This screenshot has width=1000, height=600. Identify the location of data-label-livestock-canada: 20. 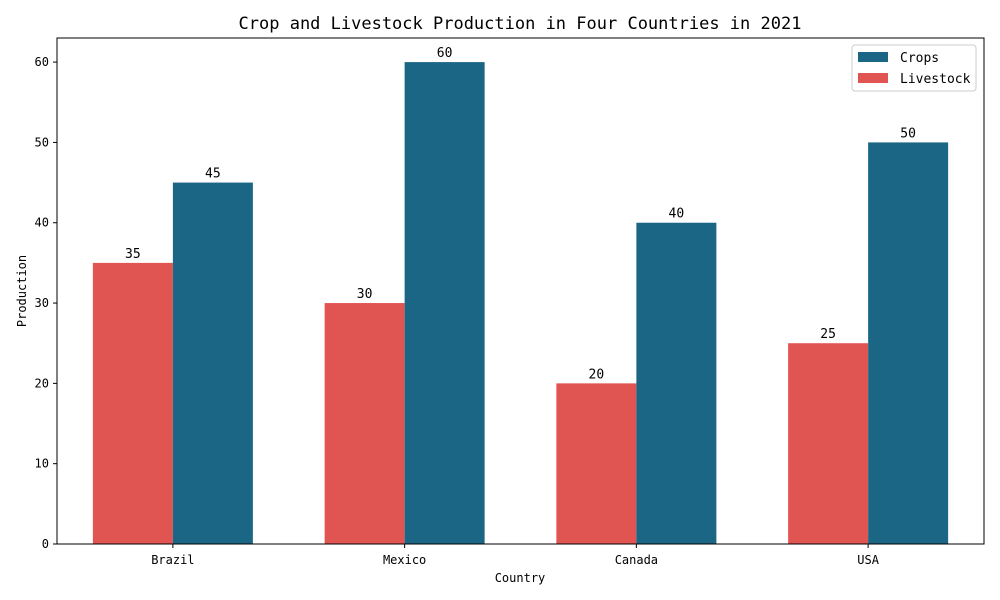
(597, 374).